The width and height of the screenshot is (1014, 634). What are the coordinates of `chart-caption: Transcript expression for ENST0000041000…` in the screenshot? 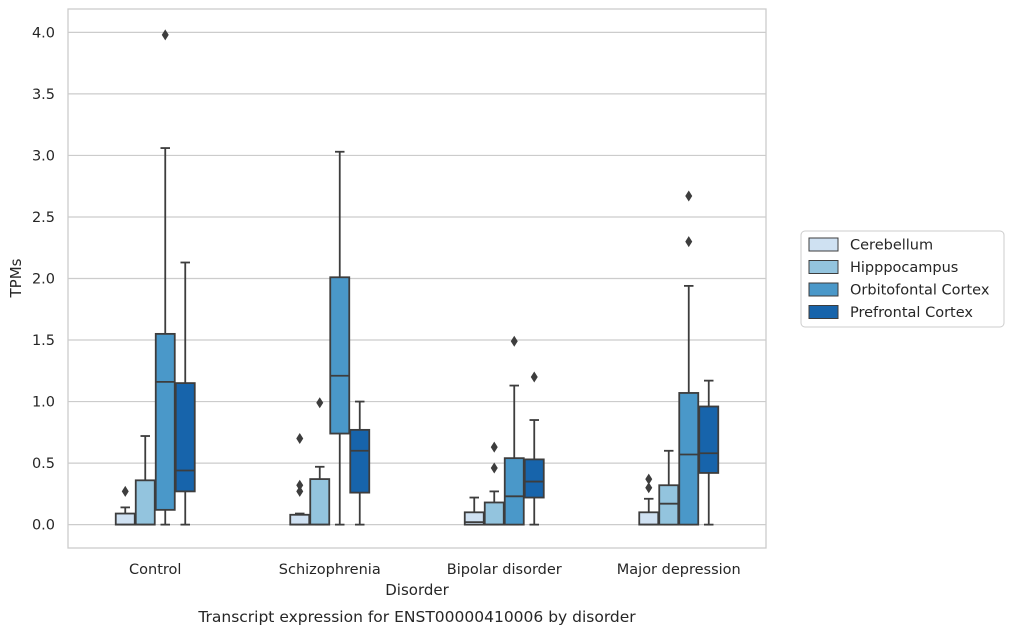 It's located at (416, 617).